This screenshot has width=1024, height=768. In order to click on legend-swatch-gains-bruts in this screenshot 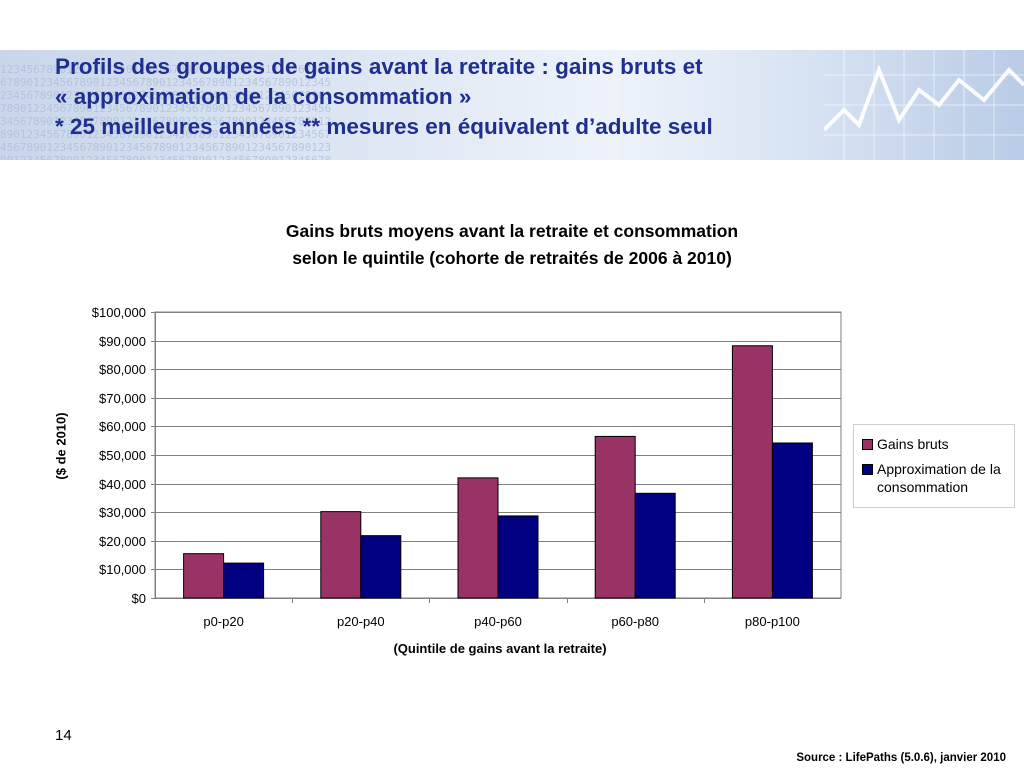, I will do `click(867, 444)`.